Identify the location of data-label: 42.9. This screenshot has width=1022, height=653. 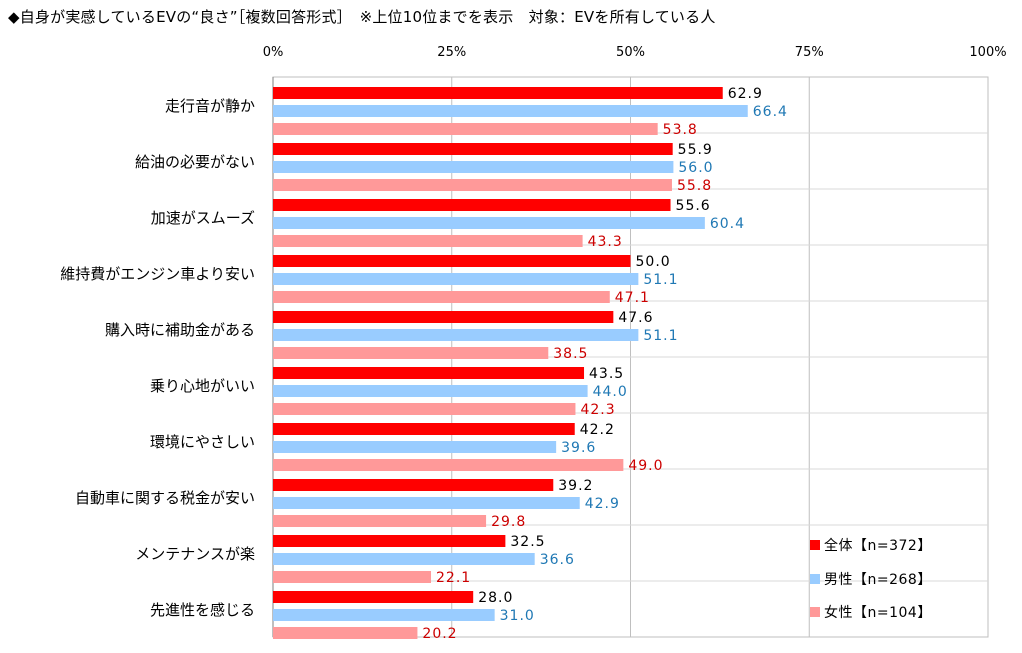
(602, 504).